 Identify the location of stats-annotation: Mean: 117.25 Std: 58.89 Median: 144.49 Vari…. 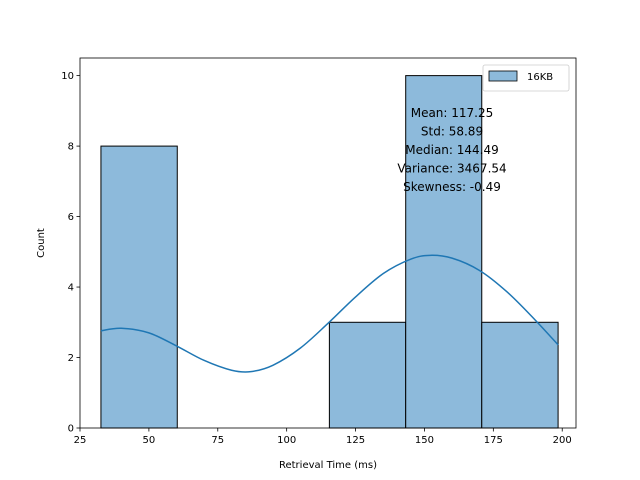
(451, 150).